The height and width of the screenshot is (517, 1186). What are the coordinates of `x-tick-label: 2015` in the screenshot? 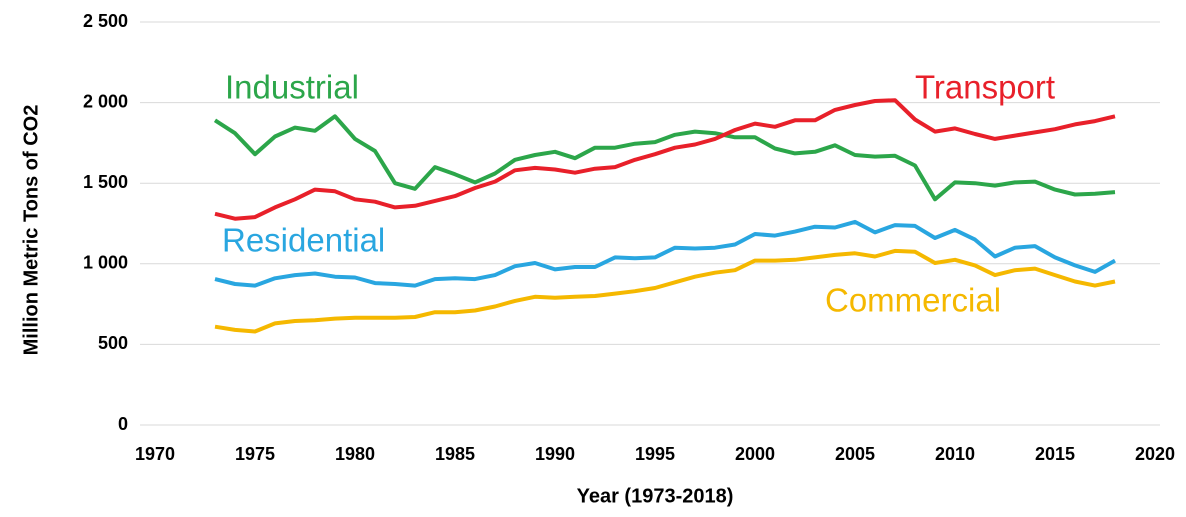 It's located at (1055, 454).